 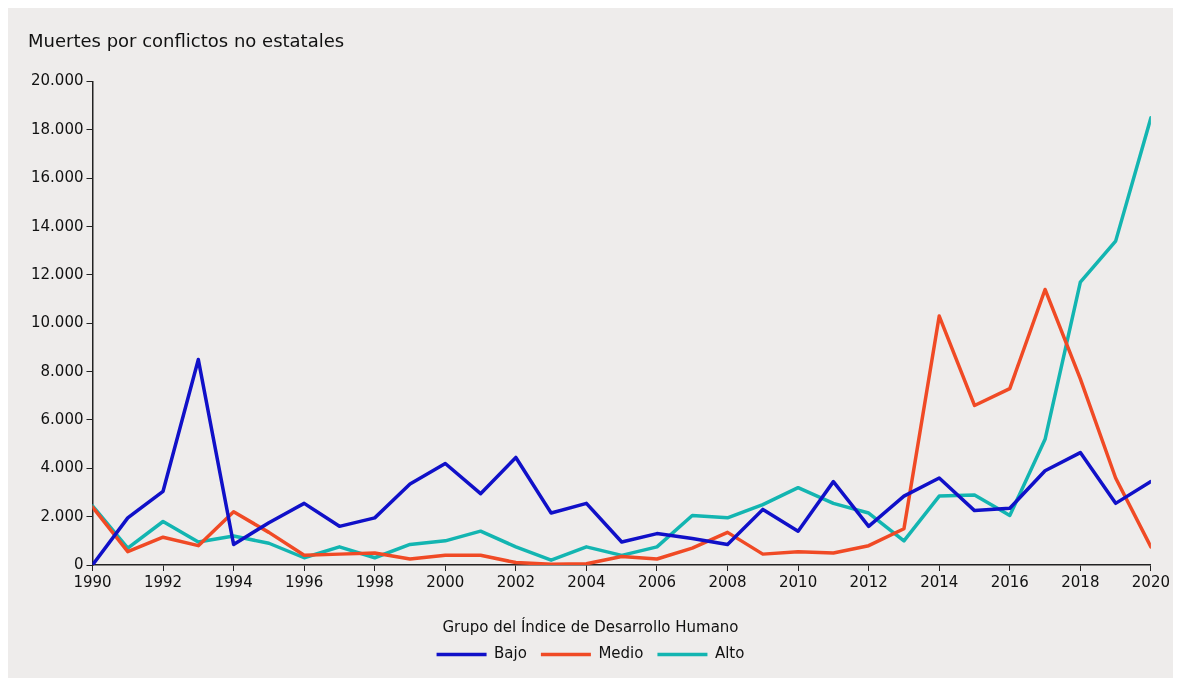 What do you see at coordinates (62, 418) in the screenshot?
I see `y-tick-label: 6.000` at bounding box center [62, 418].